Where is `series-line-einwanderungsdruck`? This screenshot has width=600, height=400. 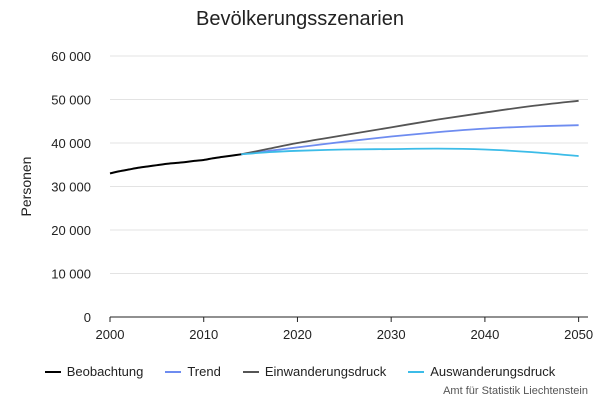 series-line-einwanderungsdruck is located at coordinates (410, 127).